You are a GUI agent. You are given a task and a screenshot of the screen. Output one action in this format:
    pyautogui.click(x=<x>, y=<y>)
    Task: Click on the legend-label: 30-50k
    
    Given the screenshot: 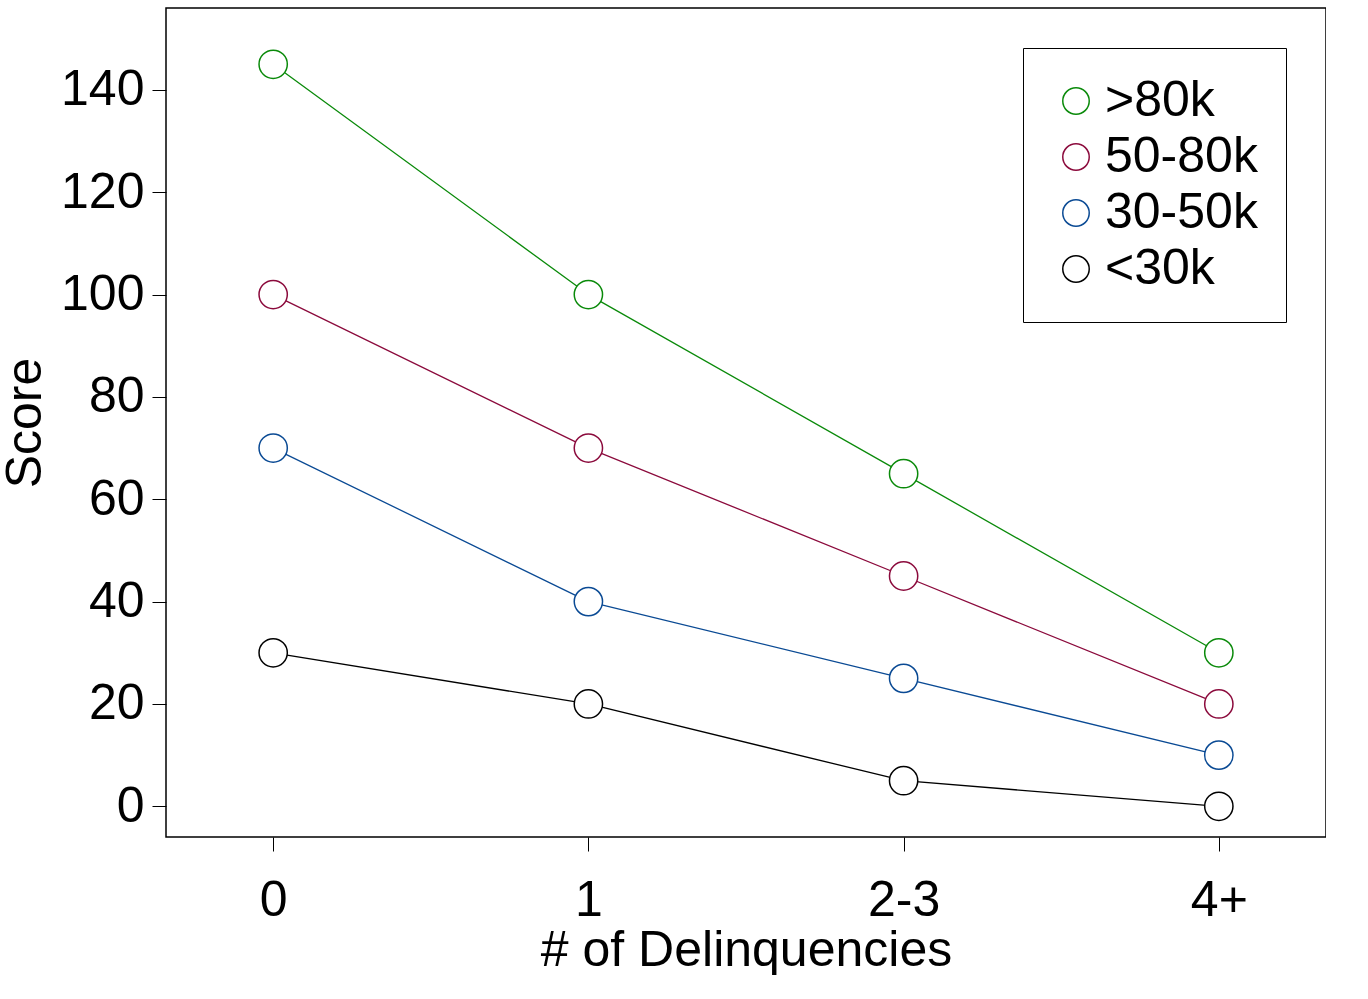 What is the action you would take?
    pyautogui.click(x=1182, y=211)
    